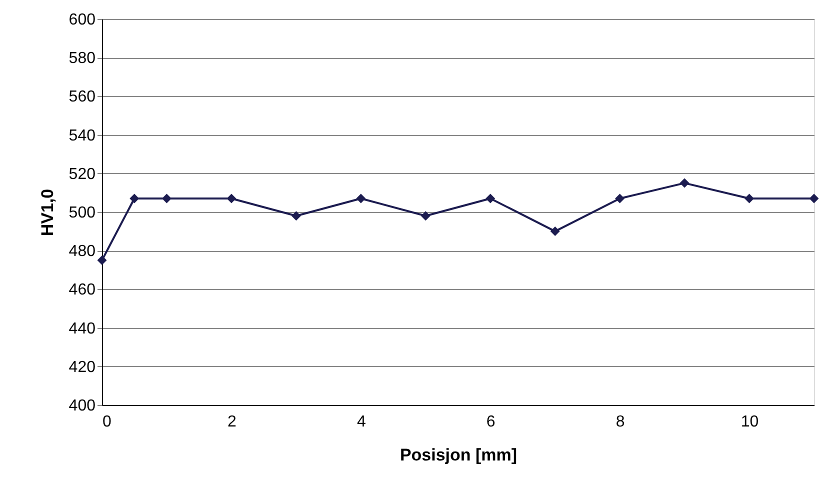 The height and width of the screenshot is (503, 819). What do you see at coordinates (82, 174) in the screenshot?
I see `y-tick-label: 520` at bounding box center [82, 174].